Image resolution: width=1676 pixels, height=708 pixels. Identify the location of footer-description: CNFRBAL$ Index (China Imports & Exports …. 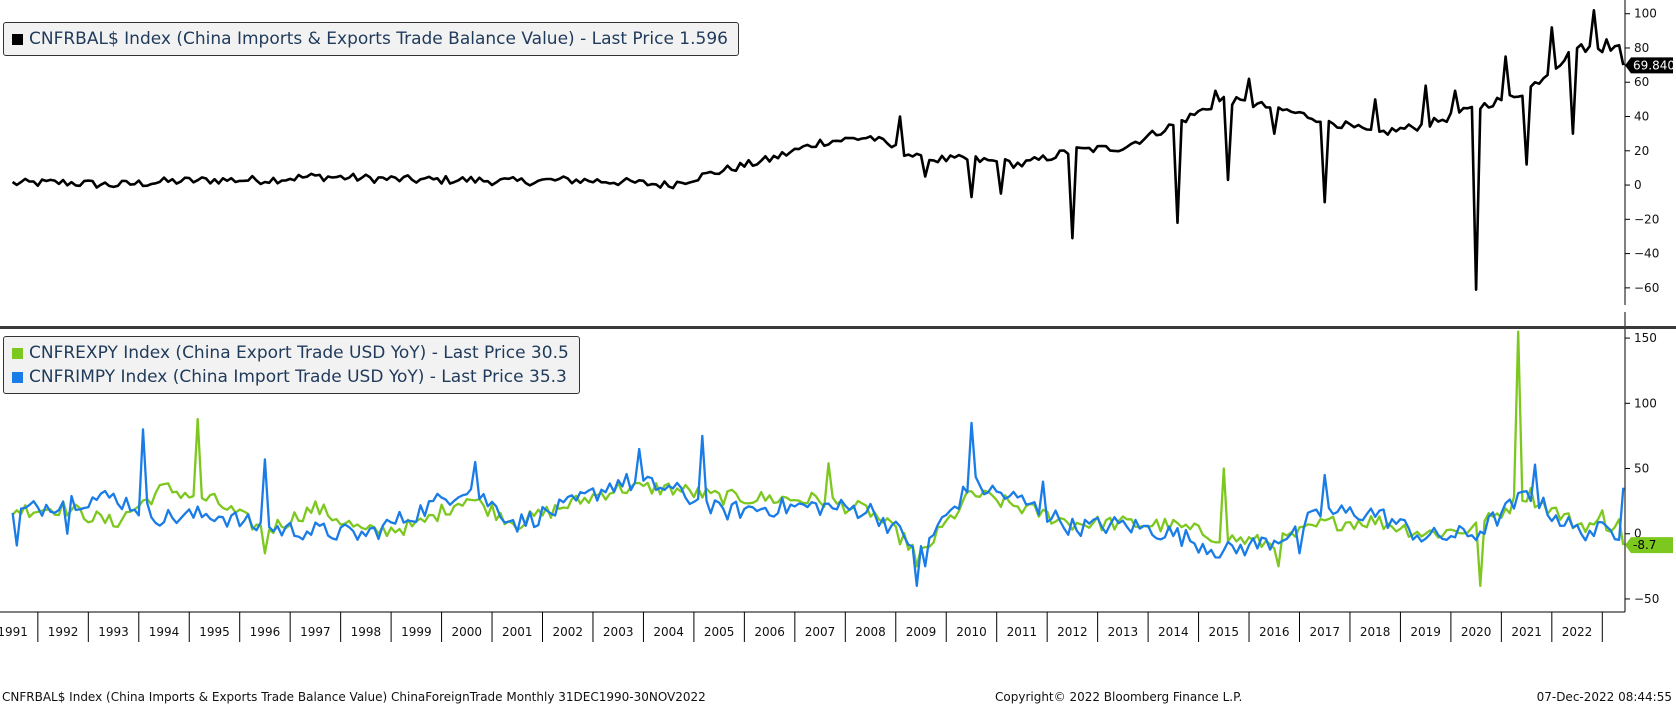
(354, 697).